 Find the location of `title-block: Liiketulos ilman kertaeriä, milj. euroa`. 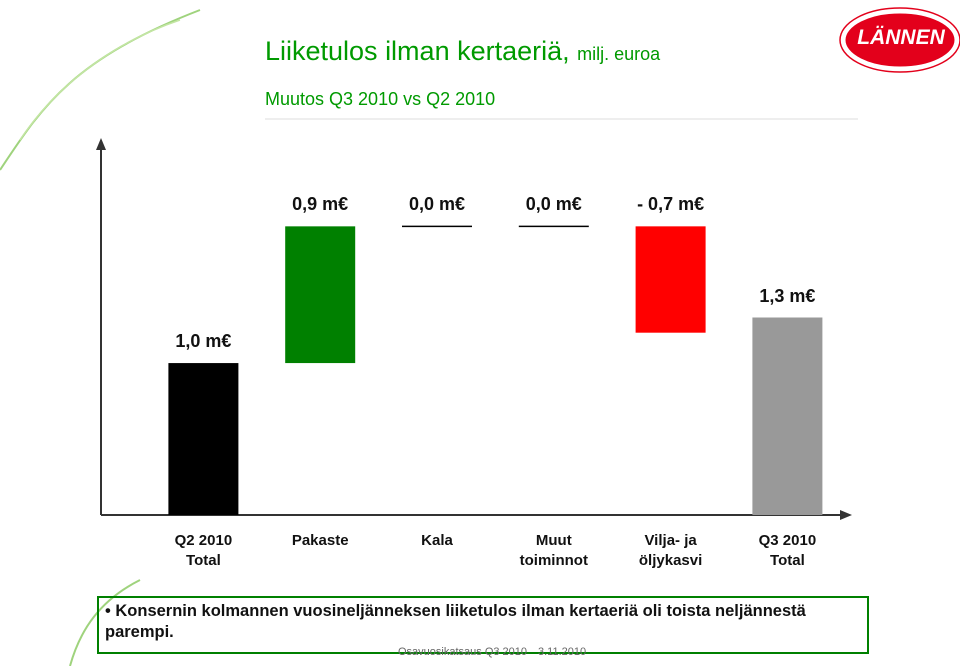

title-block: Liiketulos ilman kertaeriä, milj. euroa is located at coordinates (462, 51).